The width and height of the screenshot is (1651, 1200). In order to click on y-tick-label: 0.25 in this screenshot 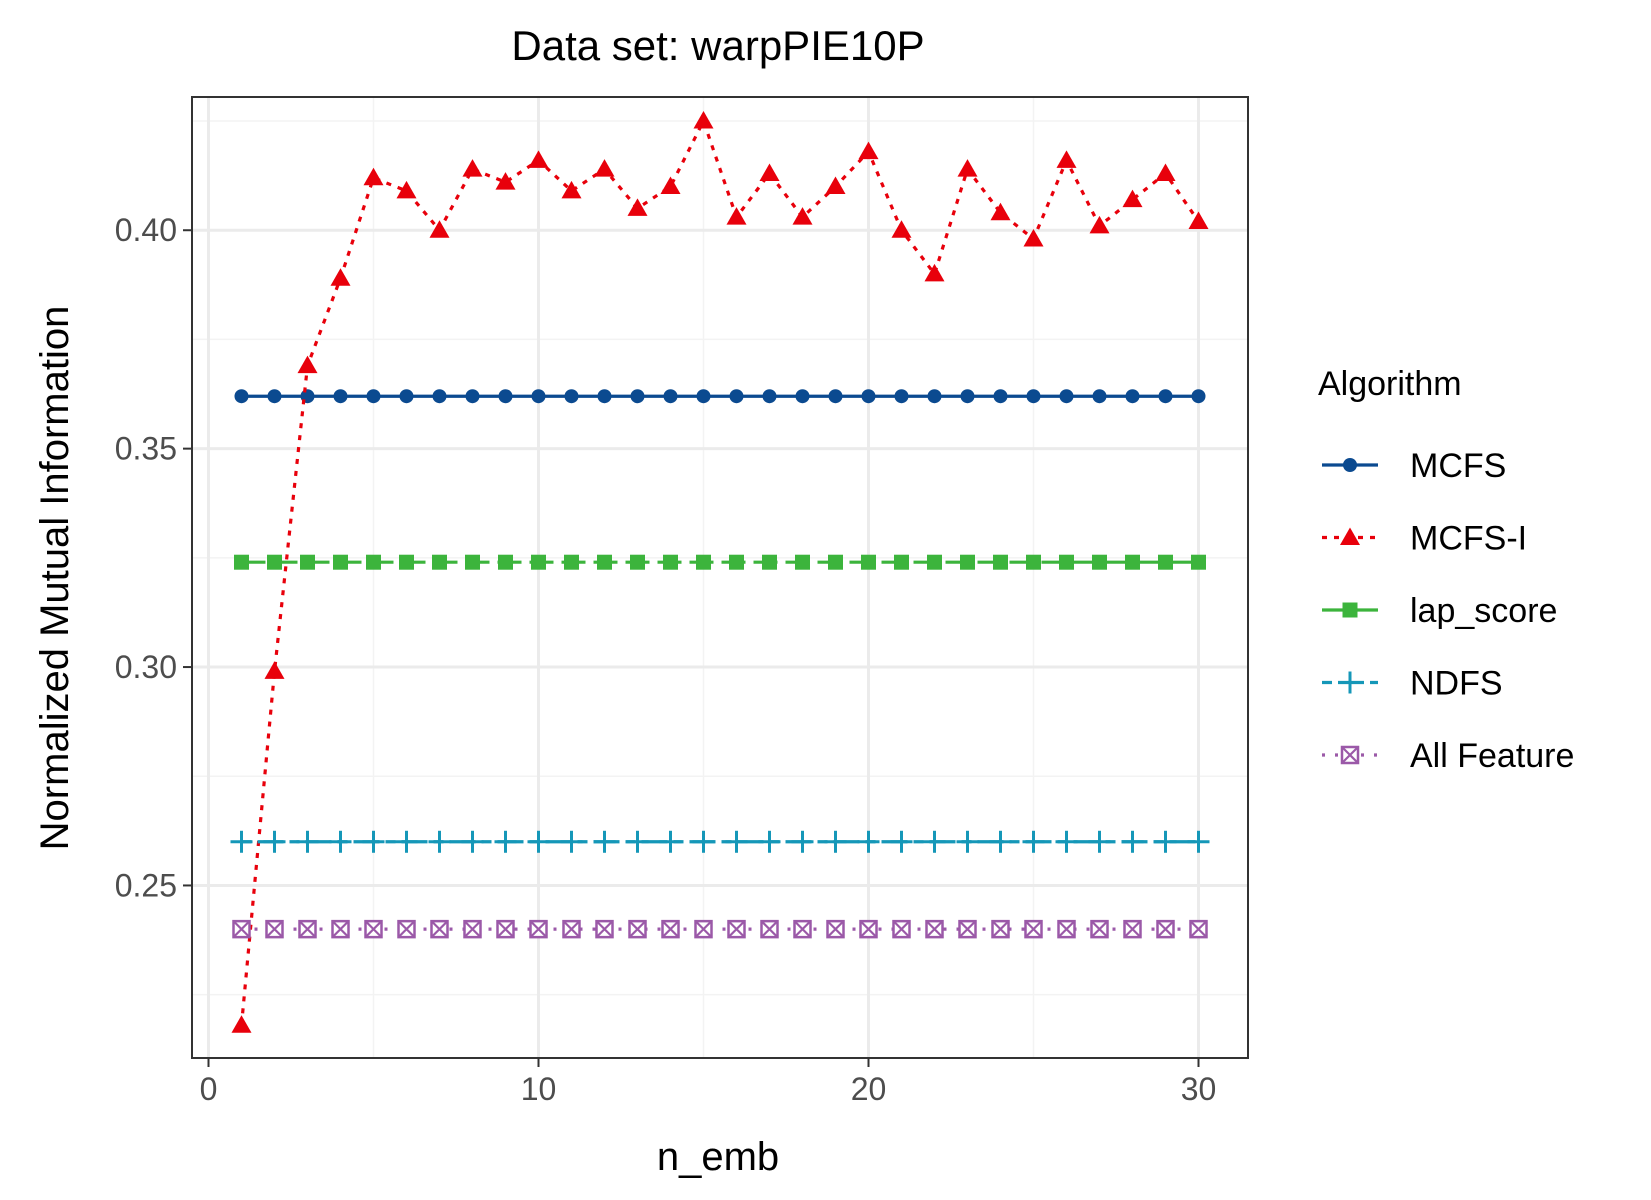, I will do `click(146, 885)`.